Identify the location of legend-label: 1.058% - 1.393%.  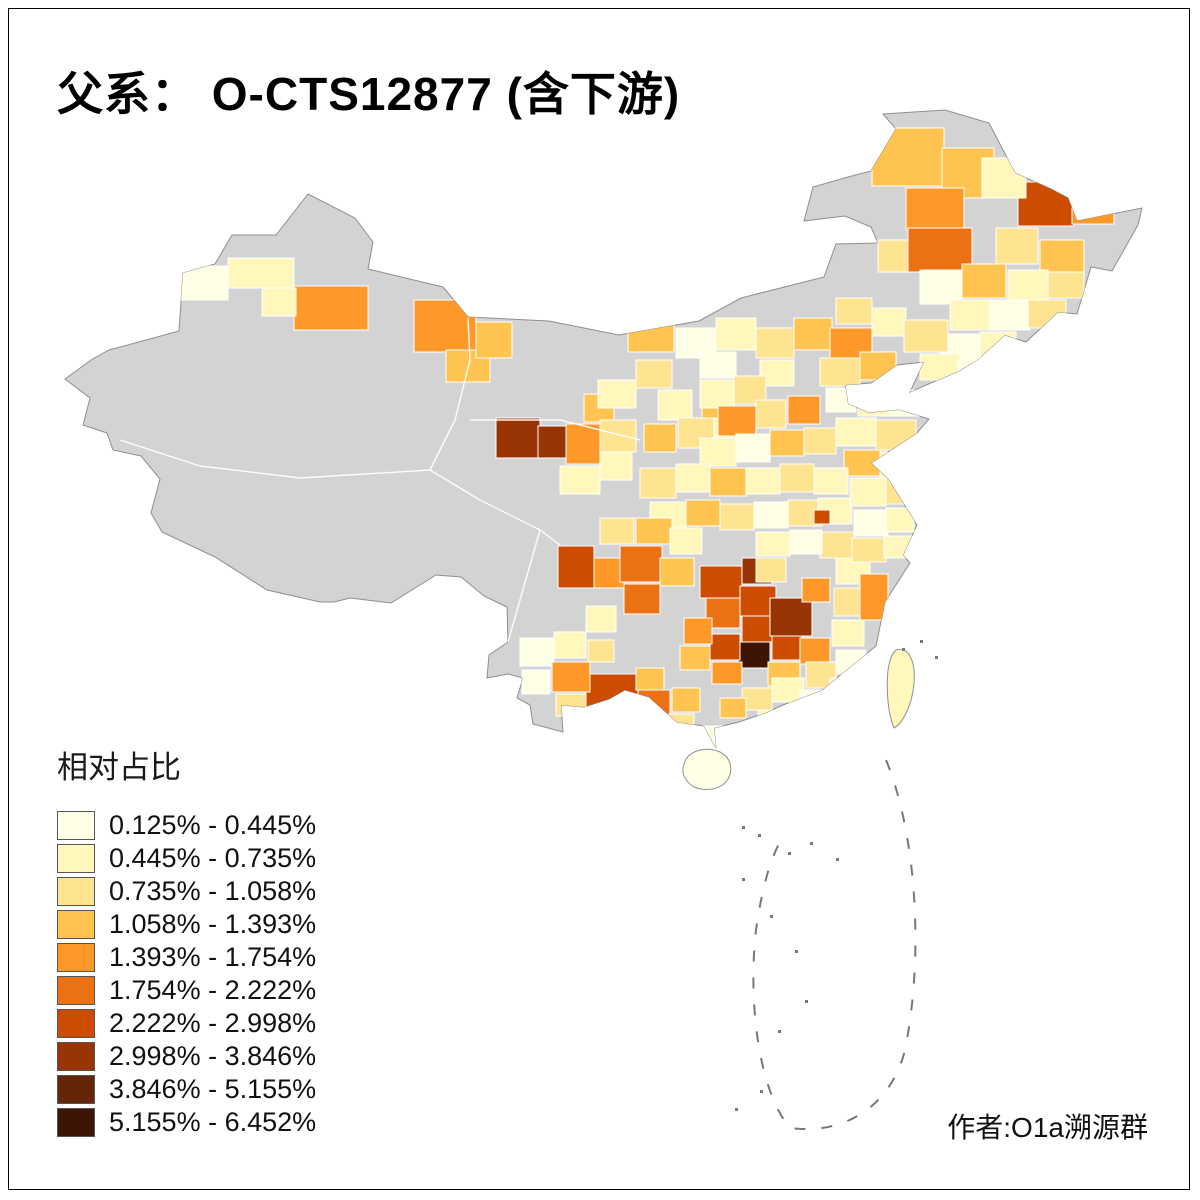
(213, 924).